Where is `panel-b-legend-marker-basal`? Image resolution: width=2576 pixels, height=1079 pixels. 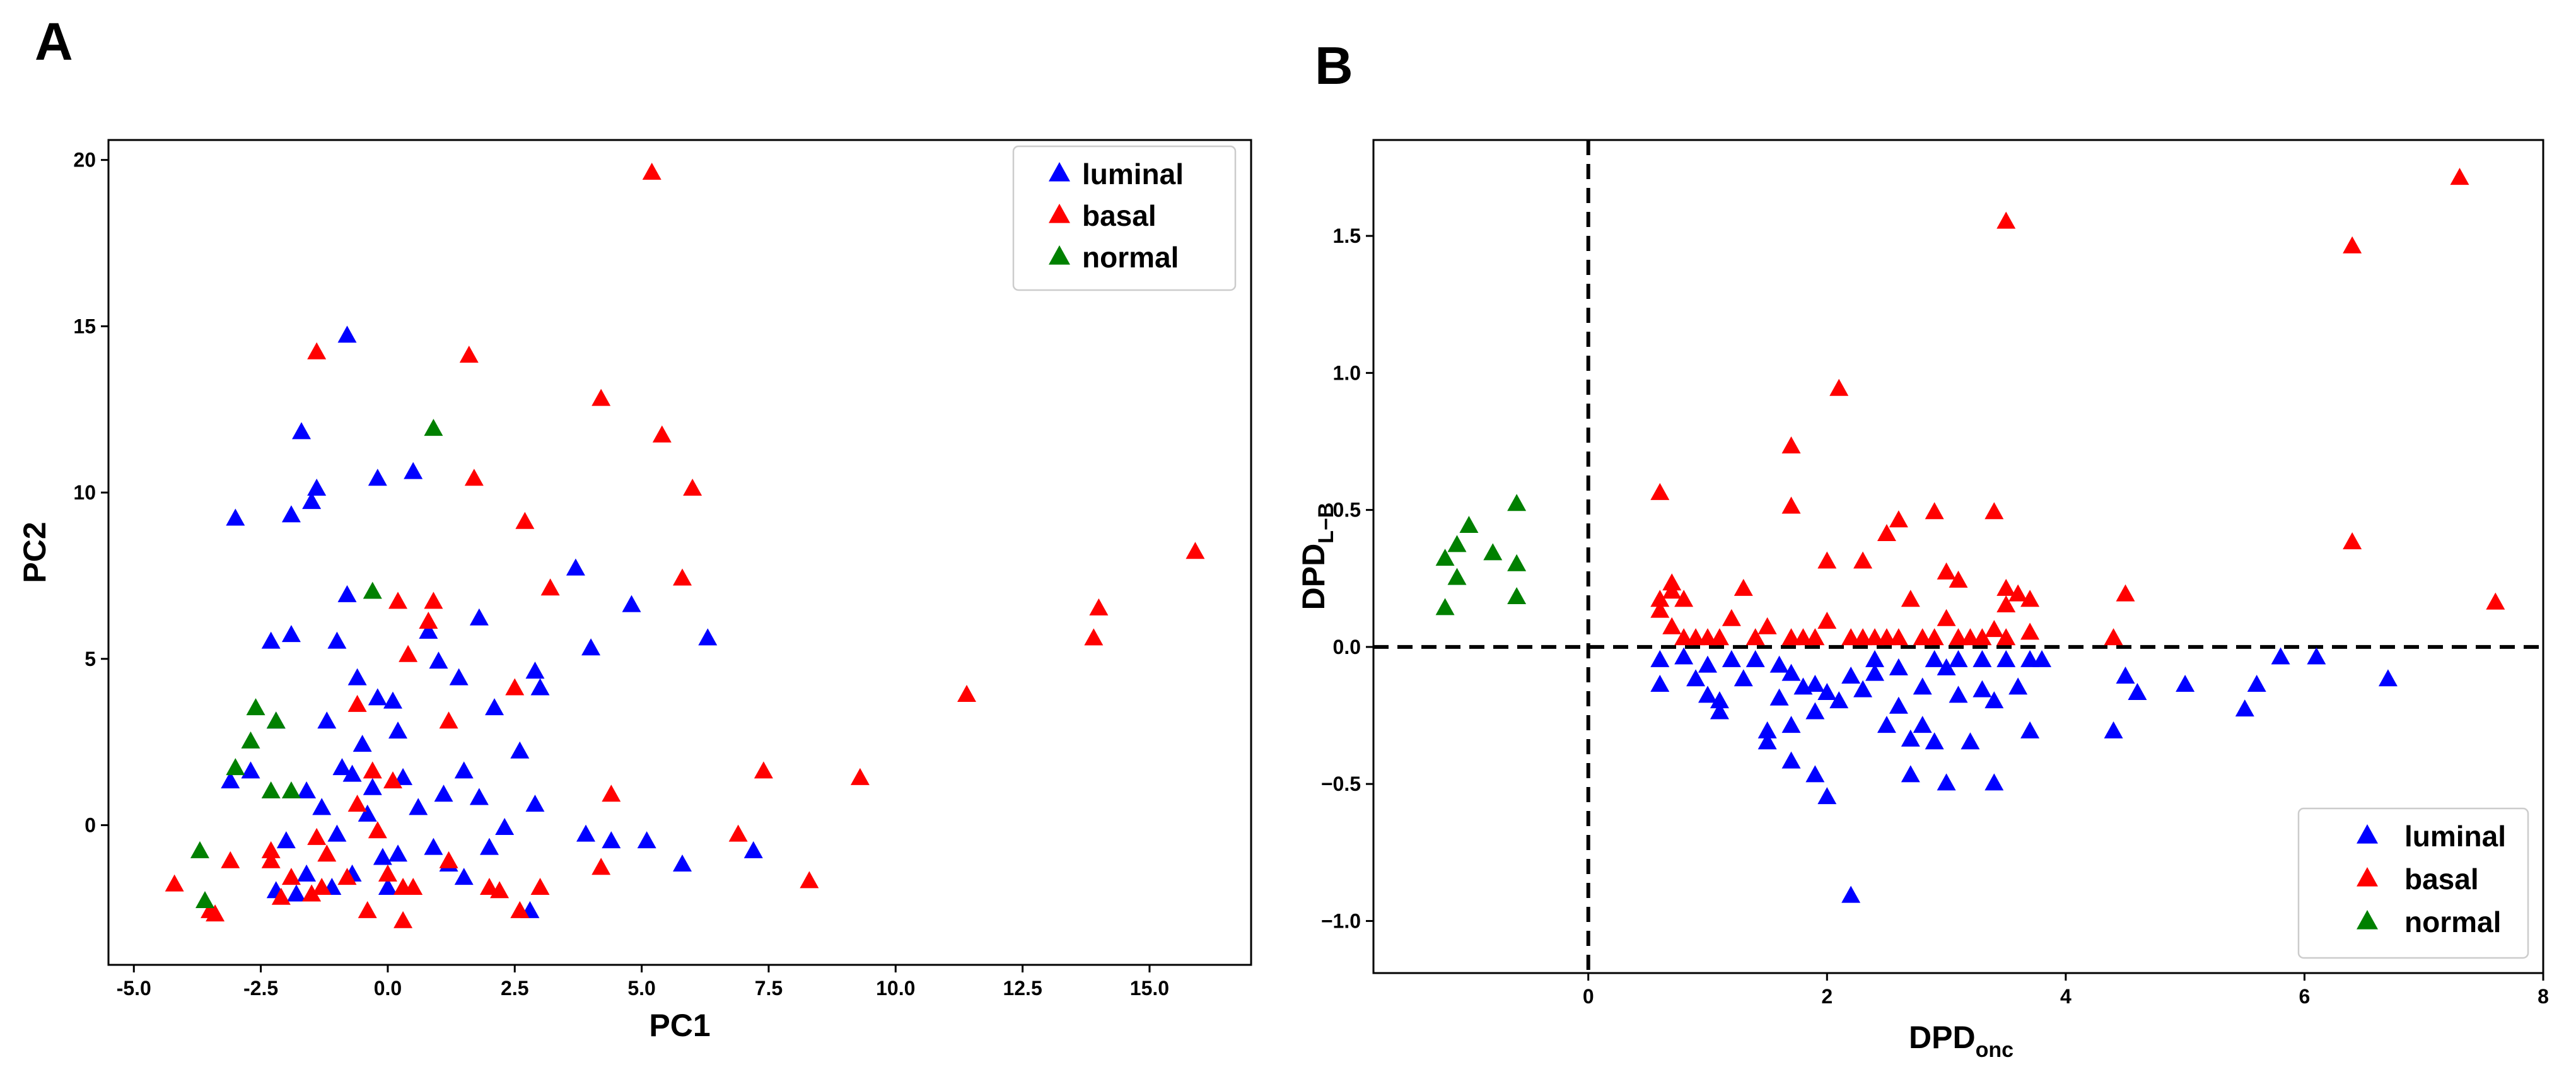
panel-b-legend-marker-basal is located at coordinates (2368, 877).